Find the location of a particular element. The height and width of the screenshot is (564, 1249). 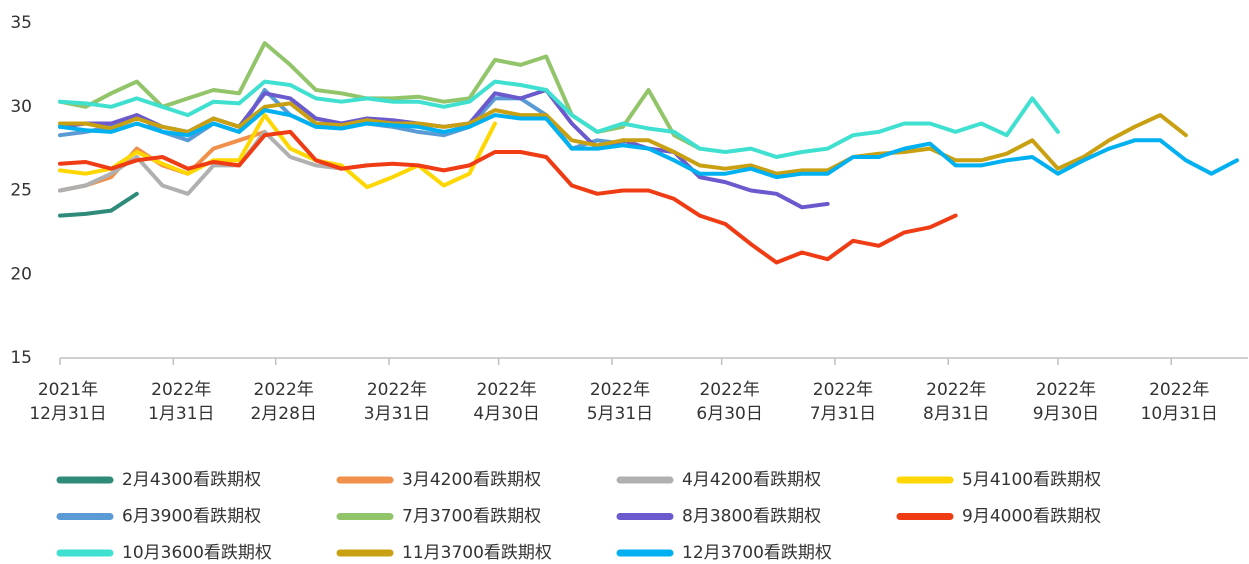

legend-label: 10月3600看跌期权 is located at coordinates (197, 553).